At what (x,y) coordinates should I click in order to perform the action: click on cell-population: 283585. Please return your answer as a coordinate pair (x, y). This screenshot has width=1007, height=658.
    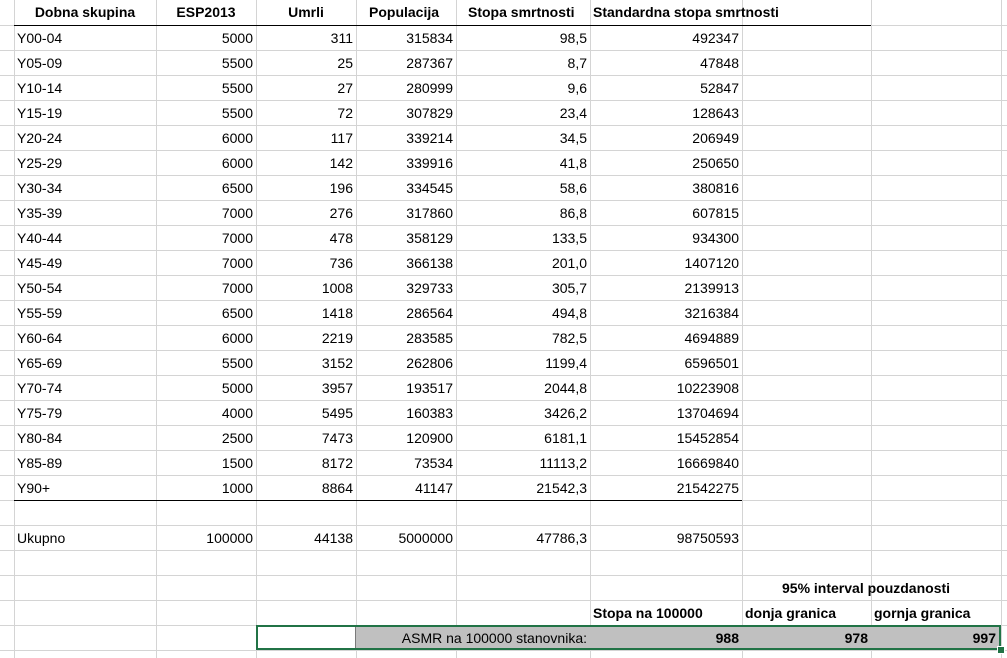
    Looking at the image, I should click on (429, 338).